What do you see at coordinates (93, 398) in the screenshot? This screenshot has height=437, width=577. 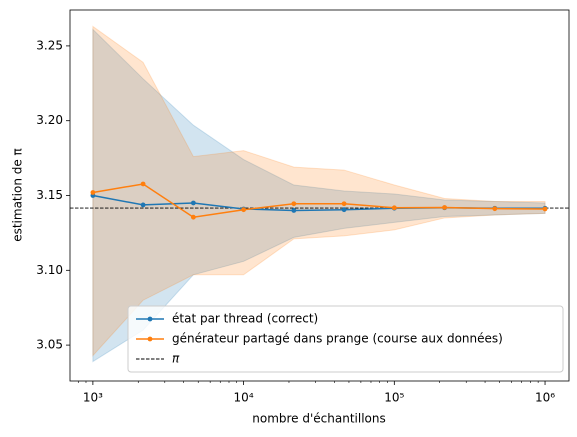 I see `x-tick-label: 10³` at bounding box center [93, 398].